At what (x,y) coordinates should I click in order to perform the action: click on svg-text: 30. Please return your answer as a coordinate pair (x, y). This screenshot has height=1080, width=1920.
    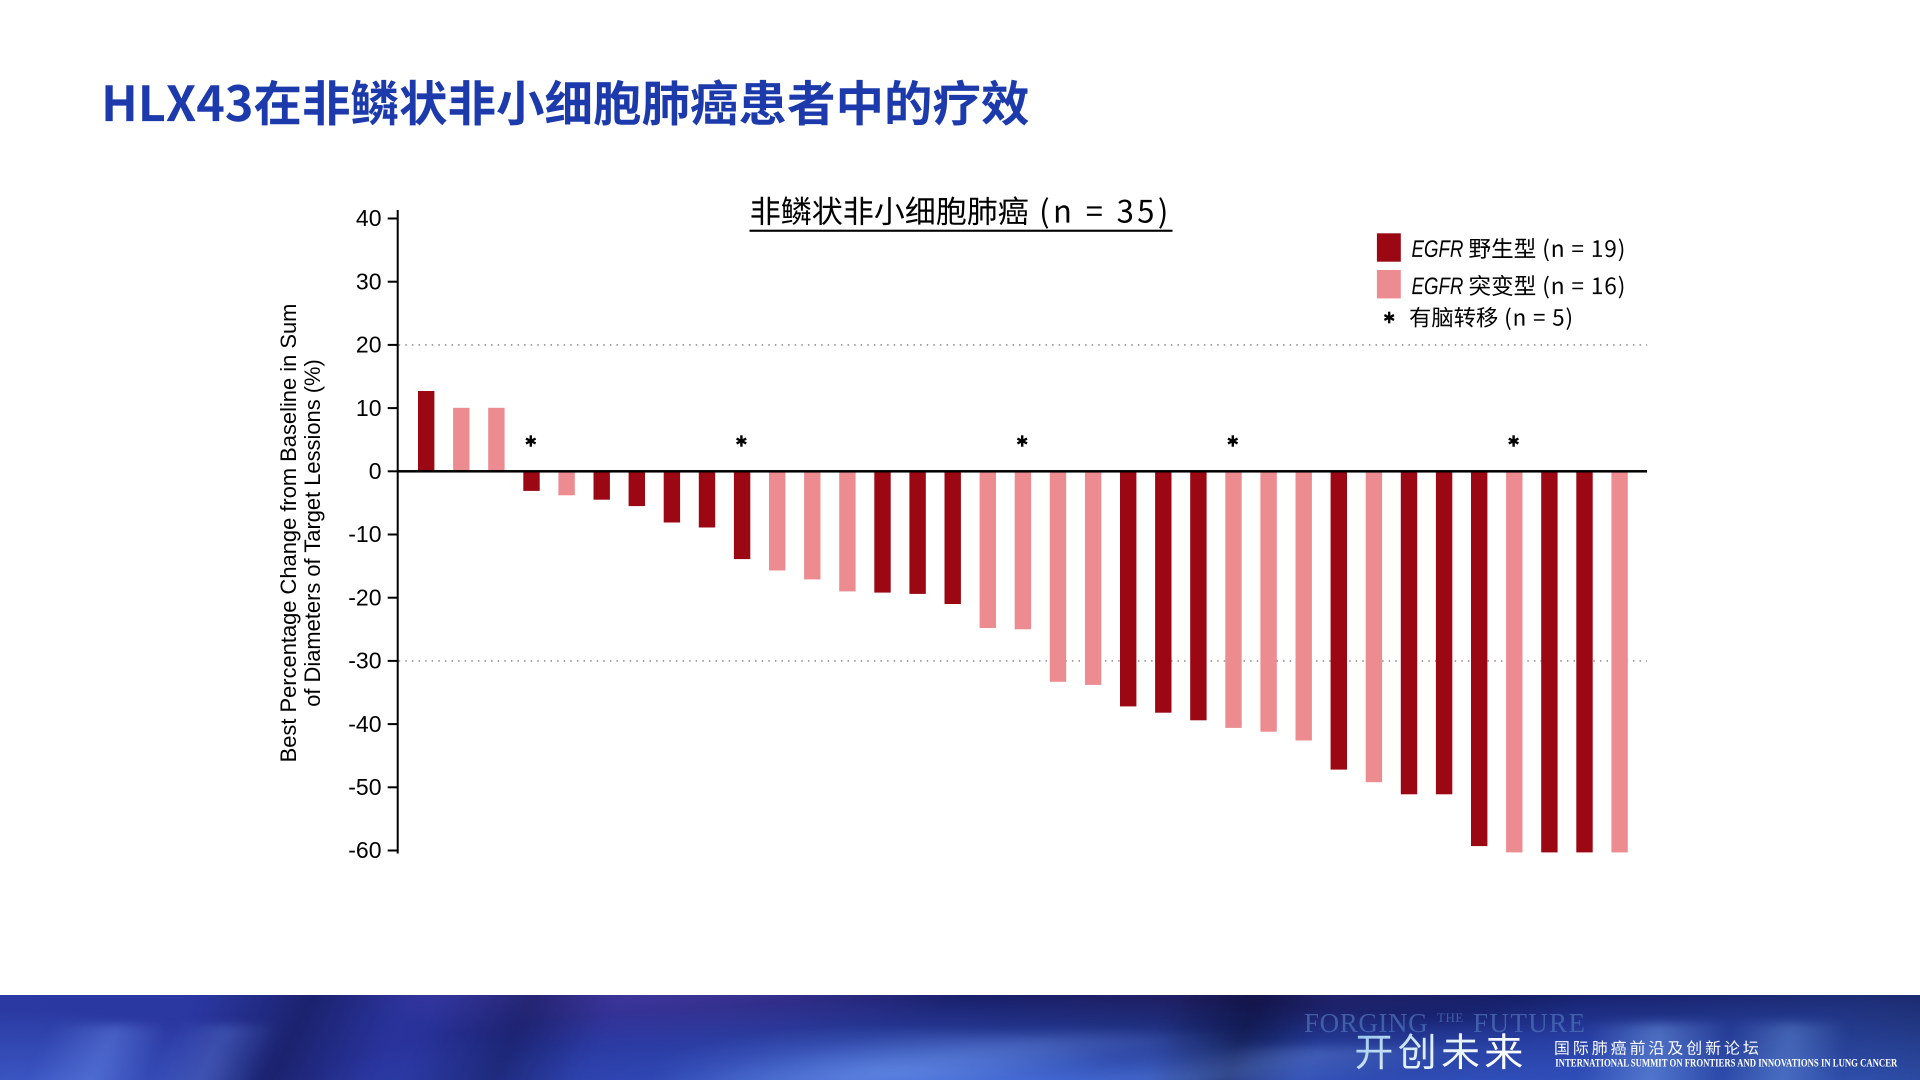
    Looking at the image, I should click on (369, 281).